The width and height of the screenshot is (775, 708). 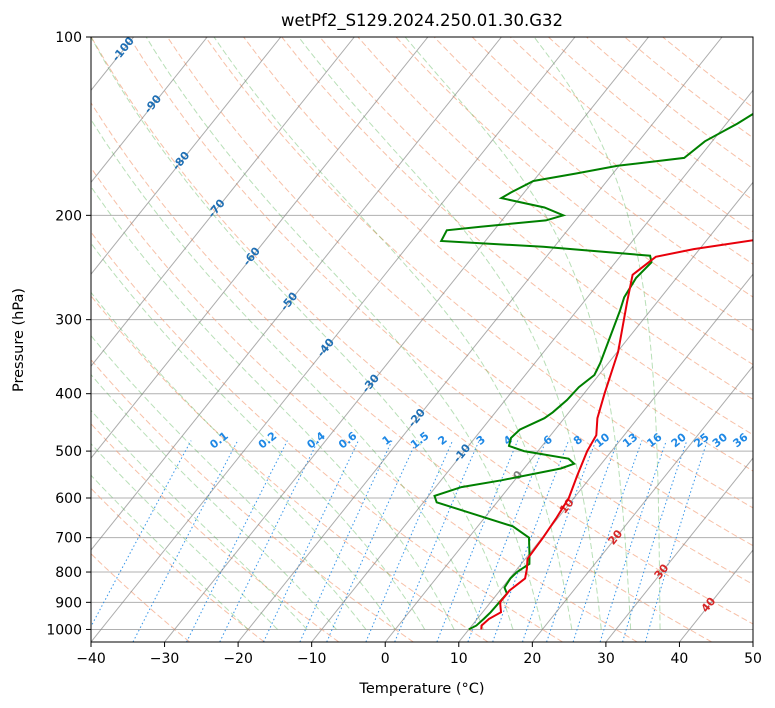 What do you see at coordinates (680, 659) in the screenshot?
I see `x-tick-label: 40` at bounding box center [680, 659].